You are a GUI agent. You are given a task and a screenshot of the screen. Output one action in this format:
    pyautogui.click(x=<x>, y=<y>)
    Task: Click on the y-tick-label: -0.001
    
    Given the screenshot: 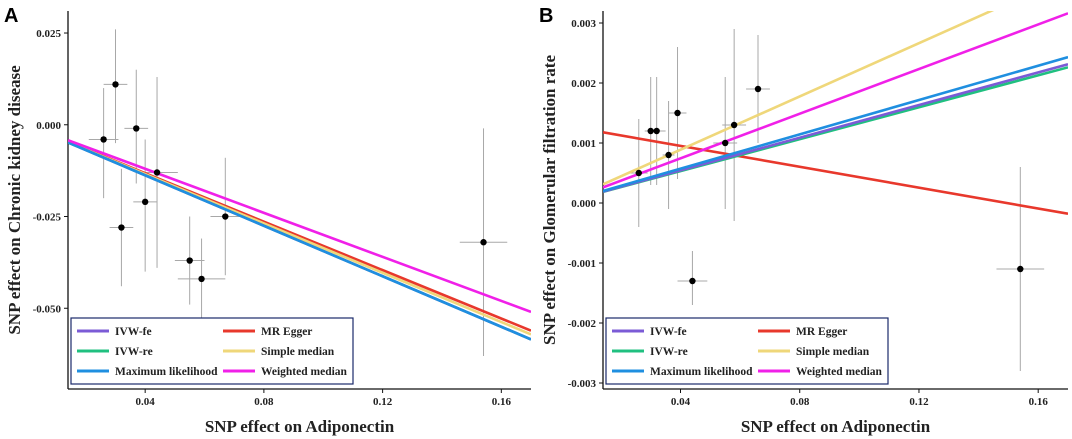 What is the action you would take?
    pyautogui.click(x=582, y=264)
    